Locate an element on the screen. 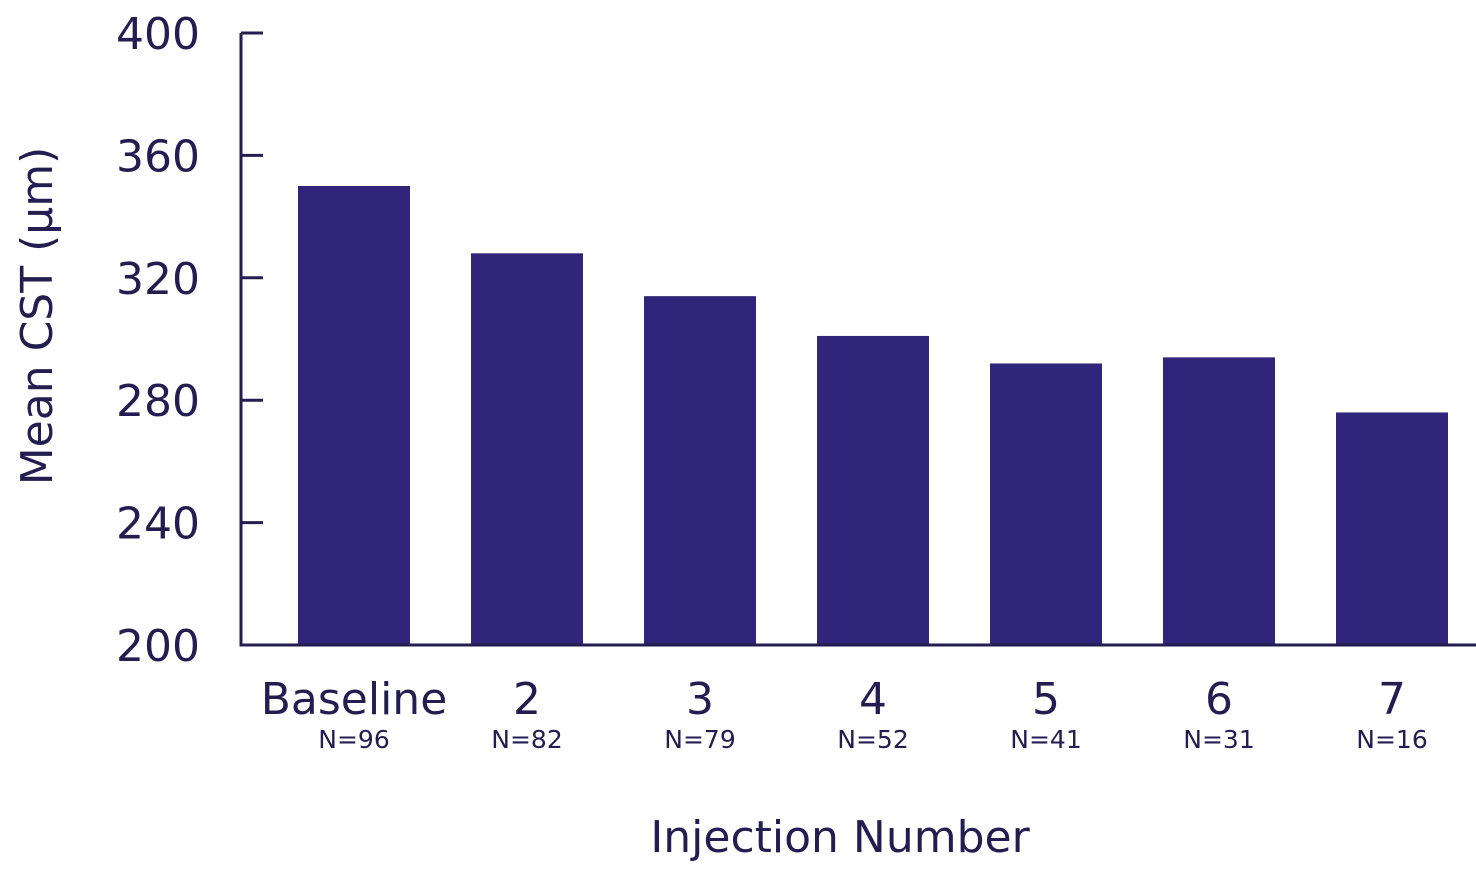 This screenshot has height=874, width=1476. y-tick-label: 200 is located at coordinates (158, 646).